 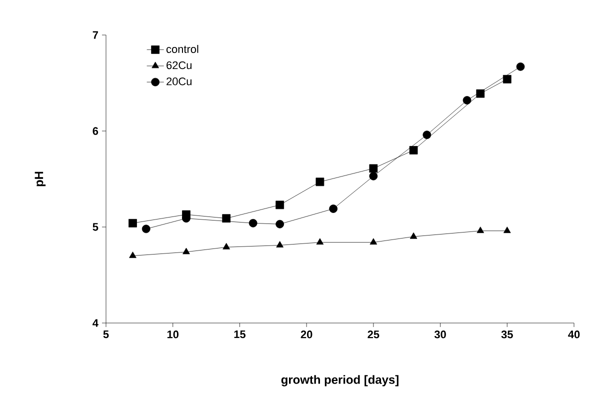 I want to click on x-tick-label: 30, so click(x=440, y=334).